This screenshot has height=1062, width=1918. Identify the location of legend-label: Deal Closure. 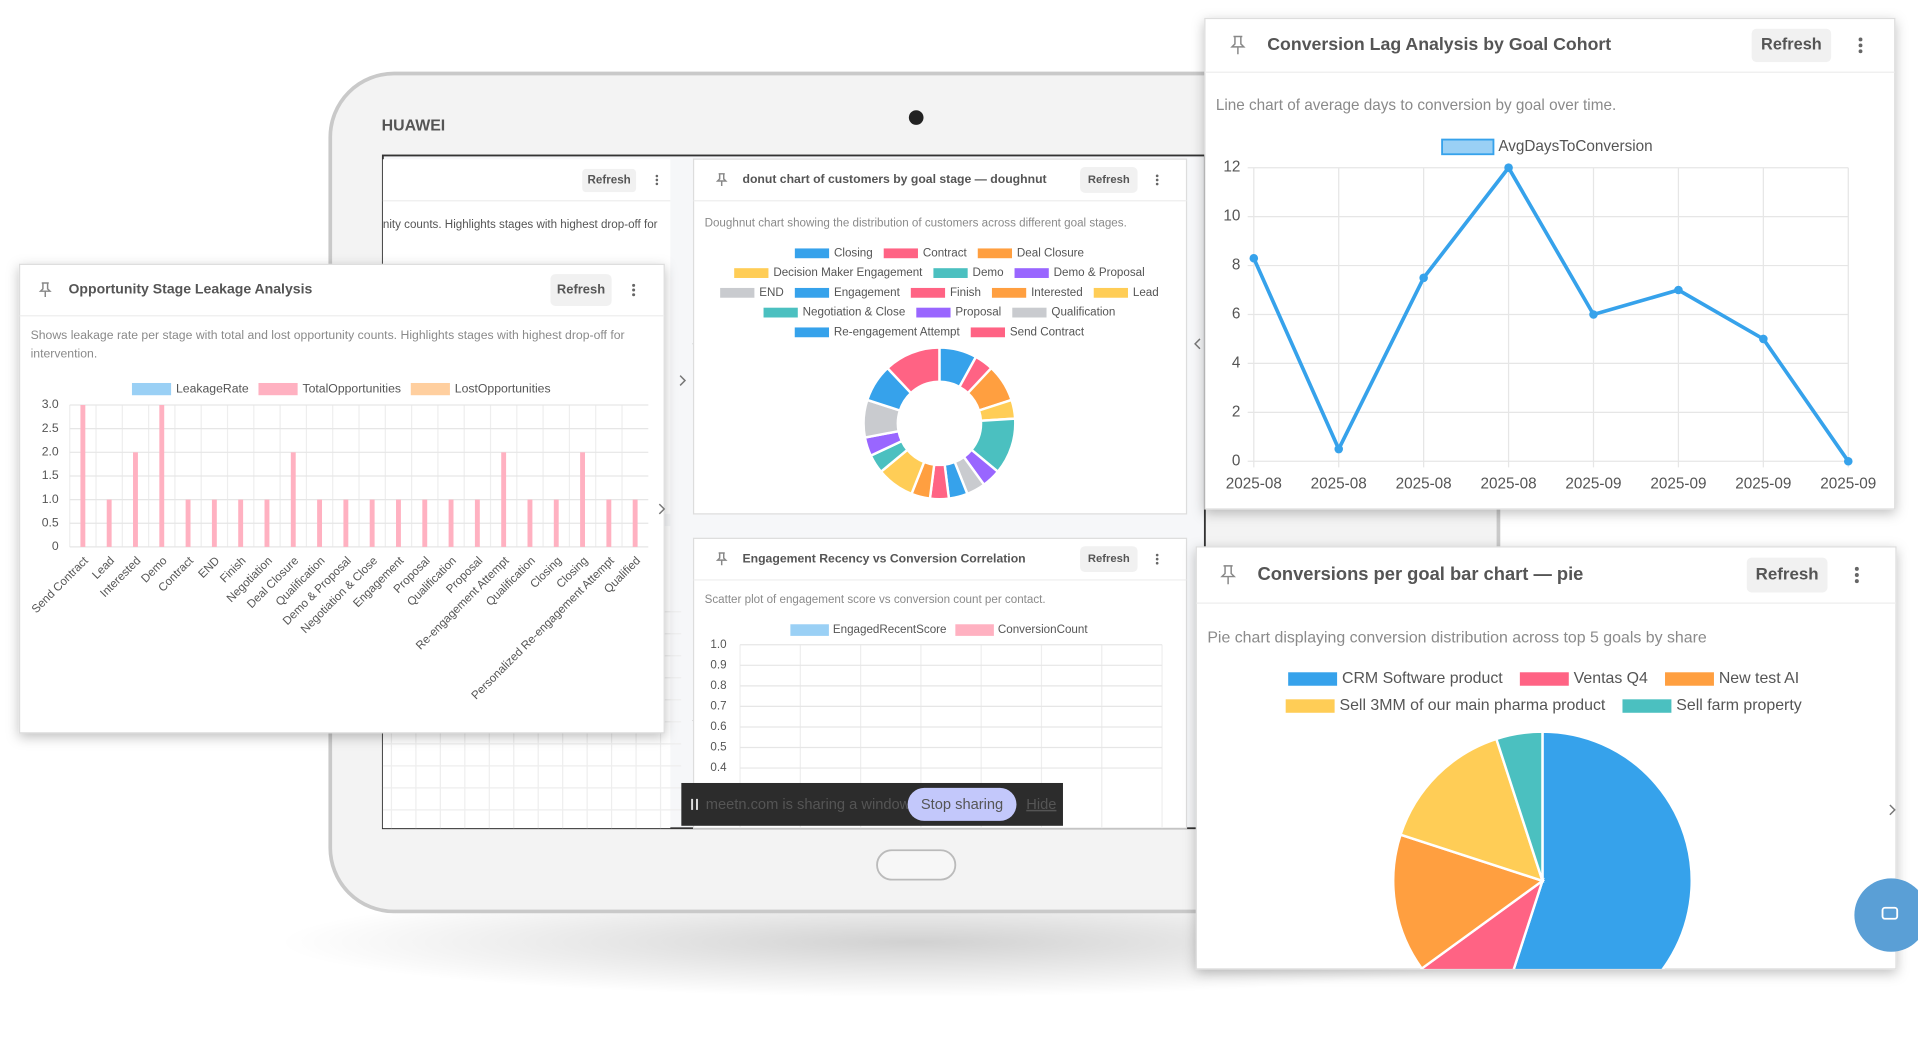
(1050, 252).